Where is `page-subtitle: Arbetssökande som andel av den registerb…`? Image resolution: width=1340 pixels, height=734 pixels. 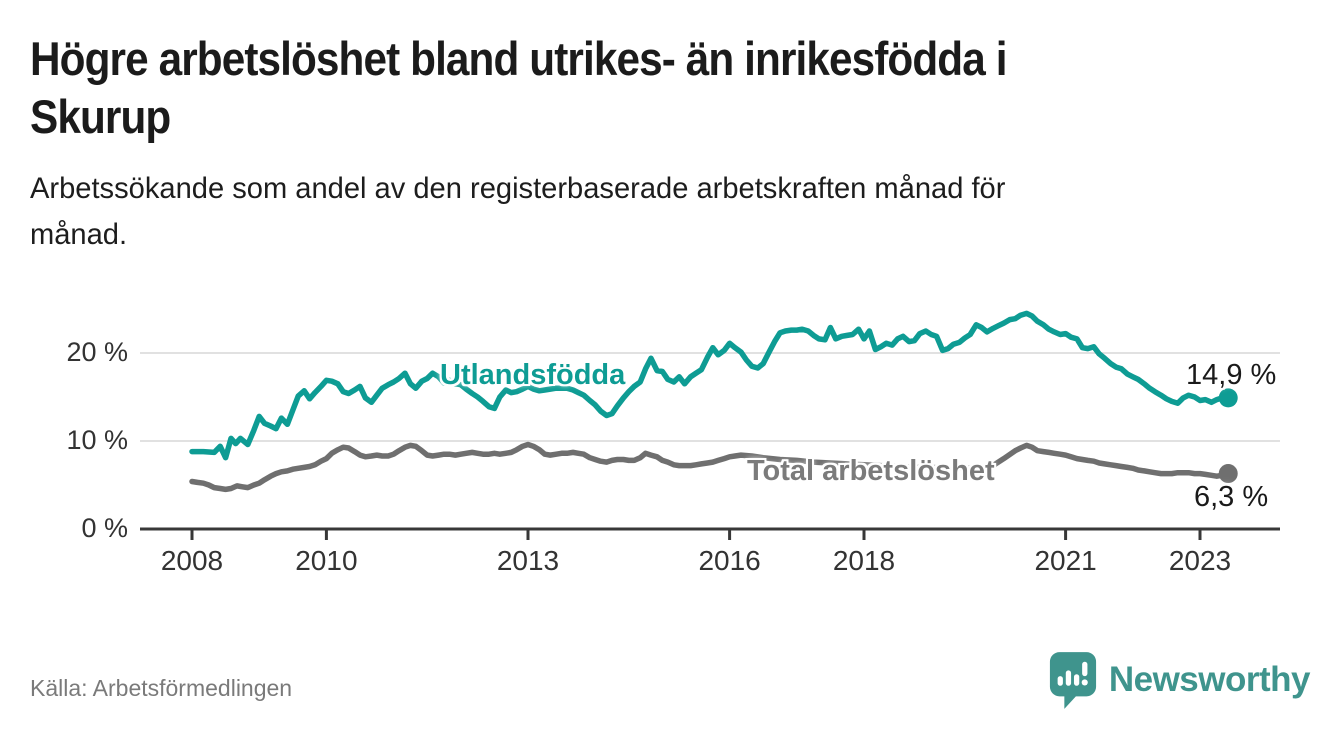 page-subtitle: Arbetssökande som andel av den registerb… is located at coordinates (518, 211).